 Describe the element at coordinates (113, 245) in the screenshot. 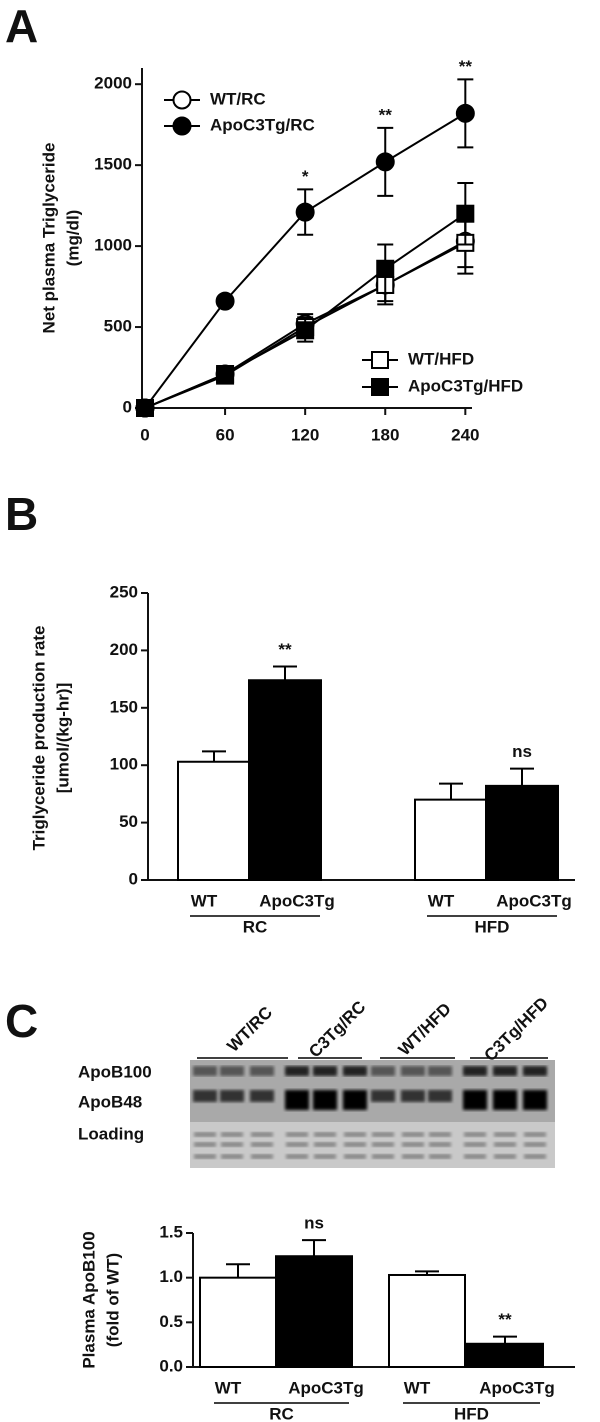

I see `y-tick-label: 1000` at that location.